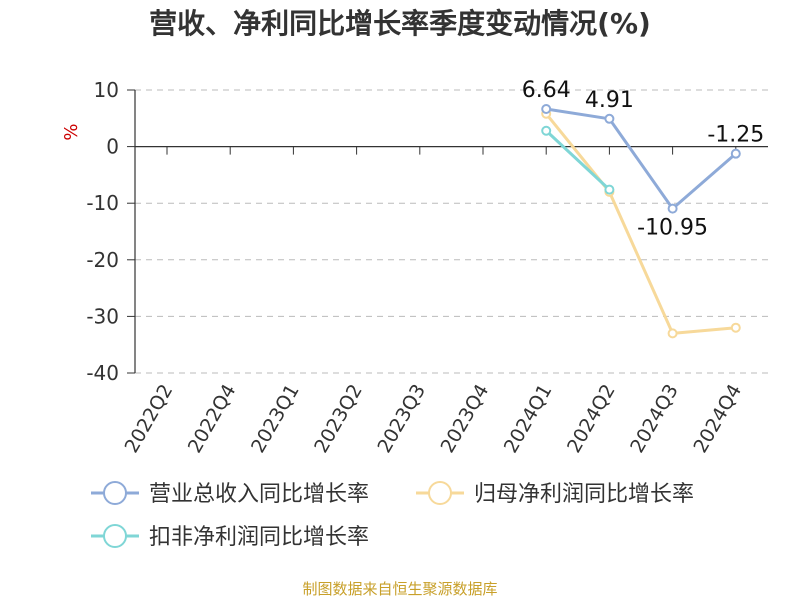 This screenshot has height=600, width=800. What do you see at coordinates (149, 419) in the screenshot?
I see `x-tick-label: 2022Q2` at bounding box center [149, 419].